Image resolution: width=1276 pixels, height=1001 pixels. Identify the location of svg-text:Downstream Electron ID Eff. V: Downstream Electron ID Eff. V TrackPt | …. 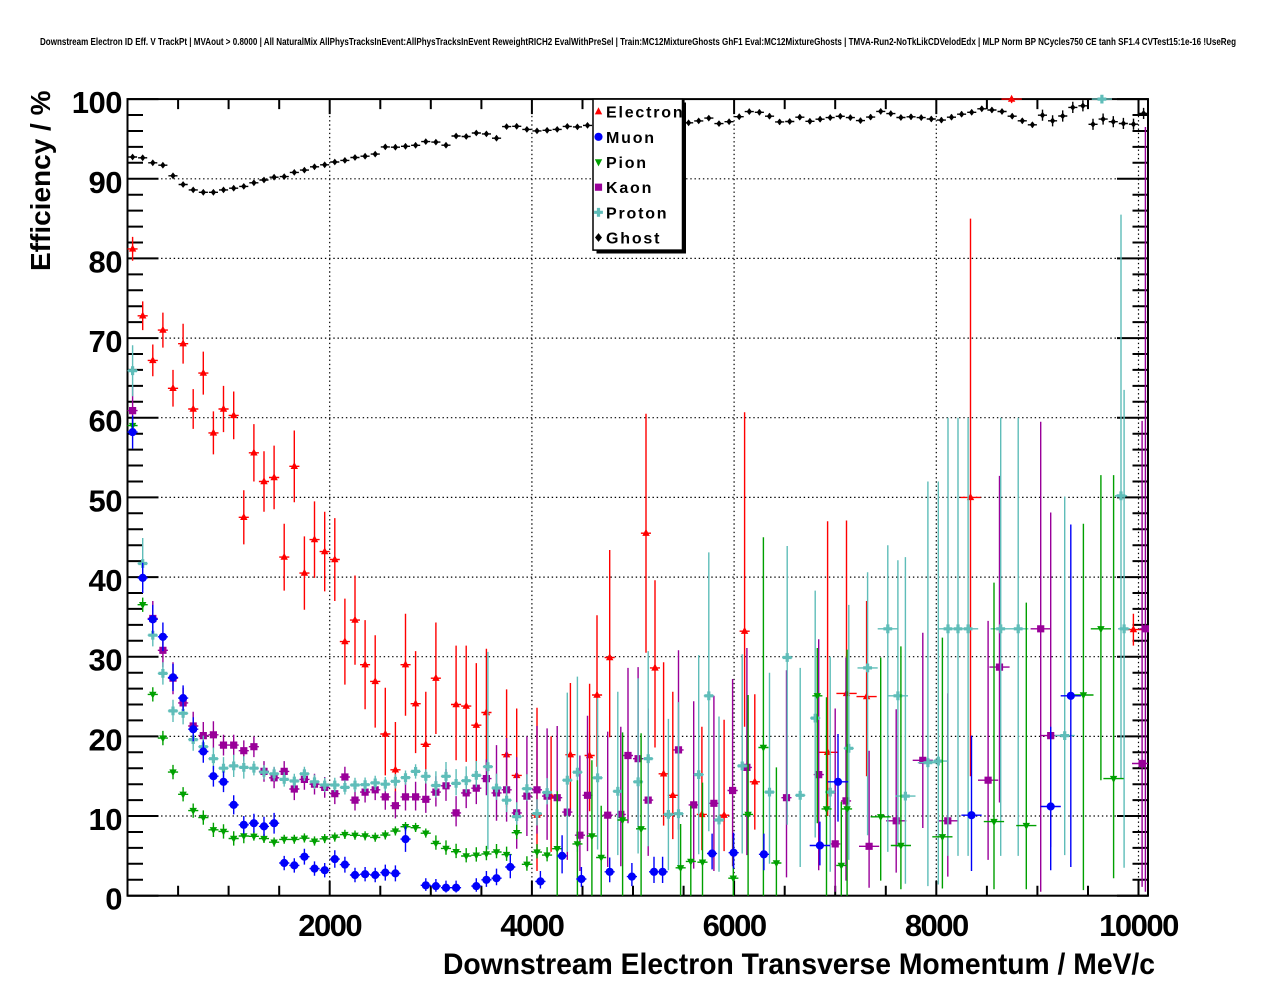
(638, 42).